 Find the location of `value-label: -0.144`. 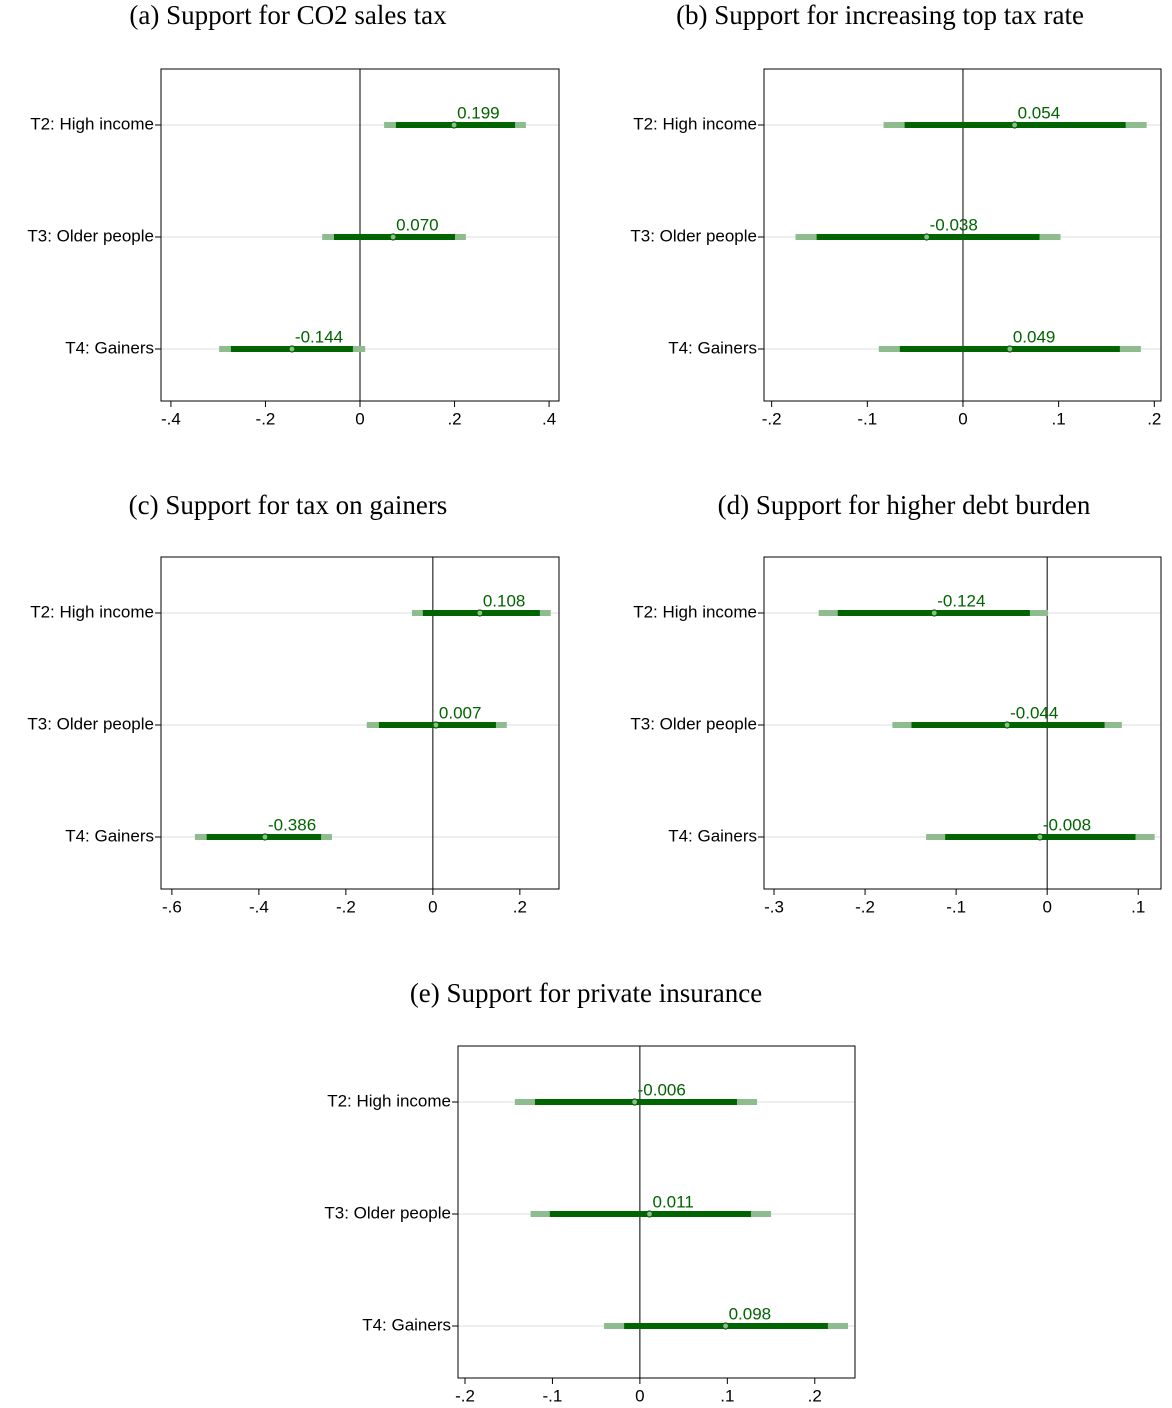

value-label: -0.144 is located at coordinates (319, 336).